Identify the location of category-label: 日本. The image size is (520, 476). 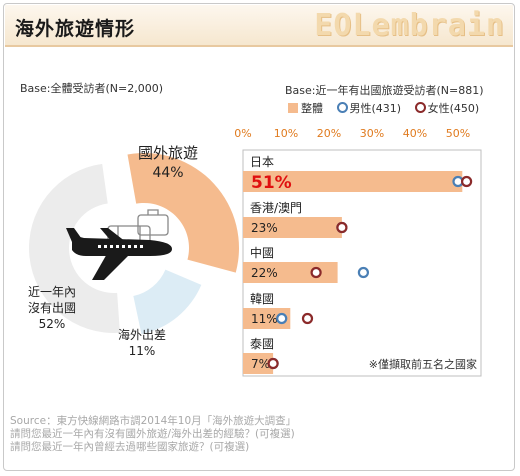
(262, 162).